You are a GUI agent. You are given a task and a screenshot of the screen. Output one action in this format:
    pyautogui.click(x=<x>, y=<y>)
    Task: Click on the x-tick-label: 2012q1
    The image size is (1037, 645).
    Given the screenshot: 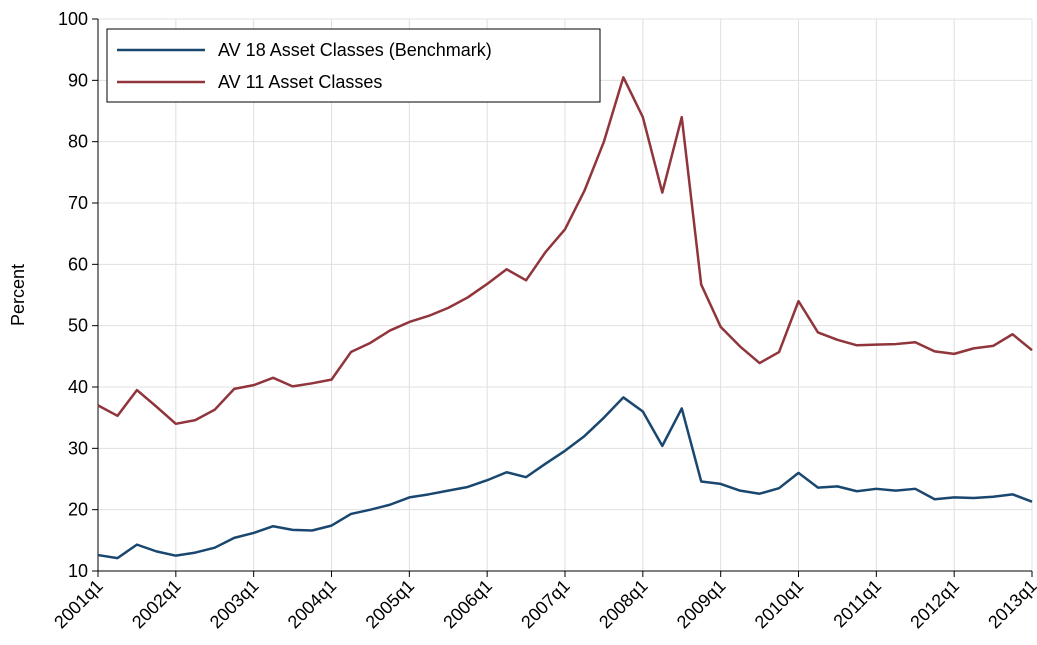 What is the action you would take?
    pyautogui.click(x=934, y=604)
    